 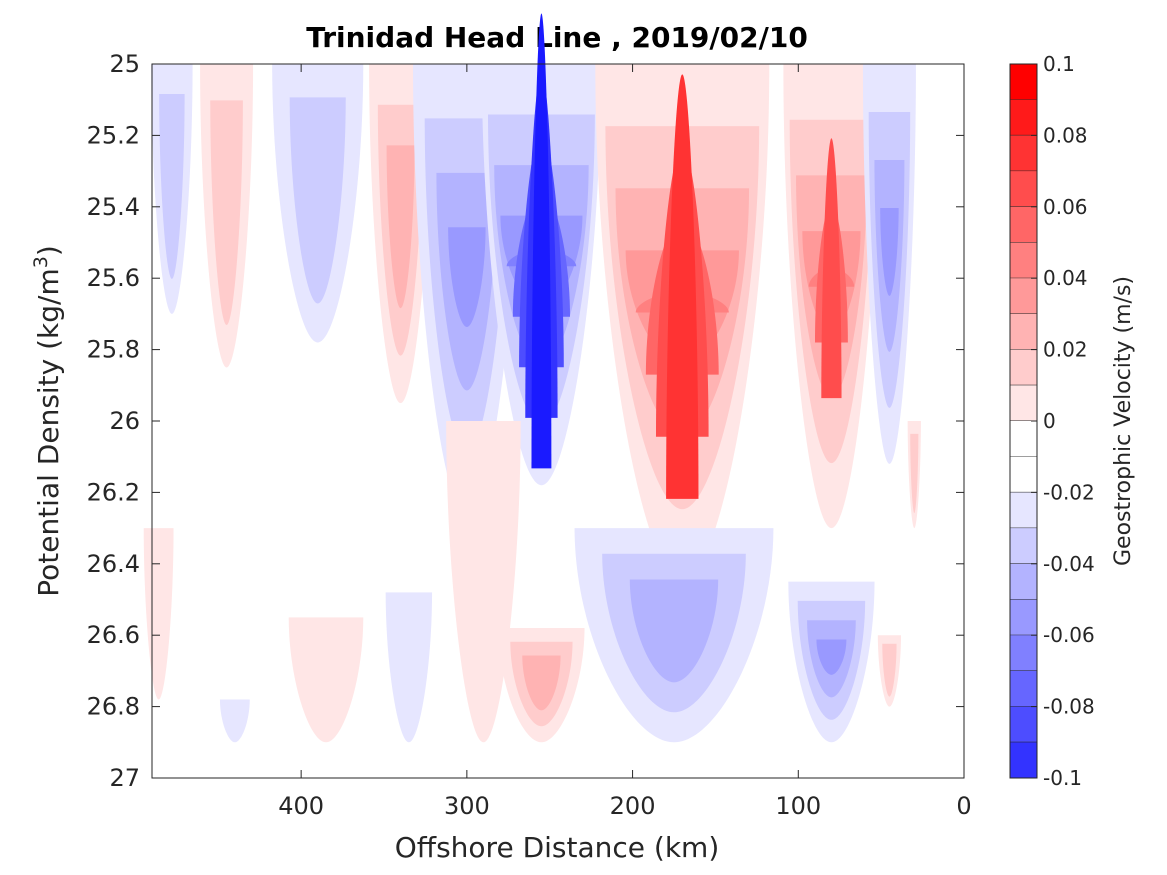 I want to click on y-tick-label: 27, so click(x=124, y=778).